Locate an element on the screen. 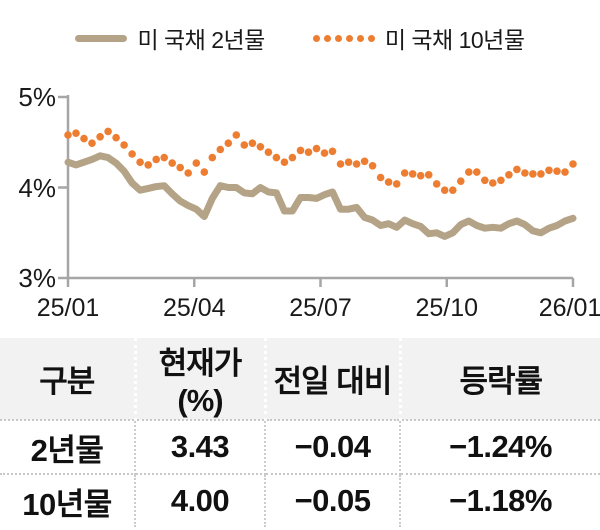 The width and height of the screenshot is (600, 530). table-row-2y: 2년물 3.43 −0.04 −1.24% is located at coordinates (300, 447).